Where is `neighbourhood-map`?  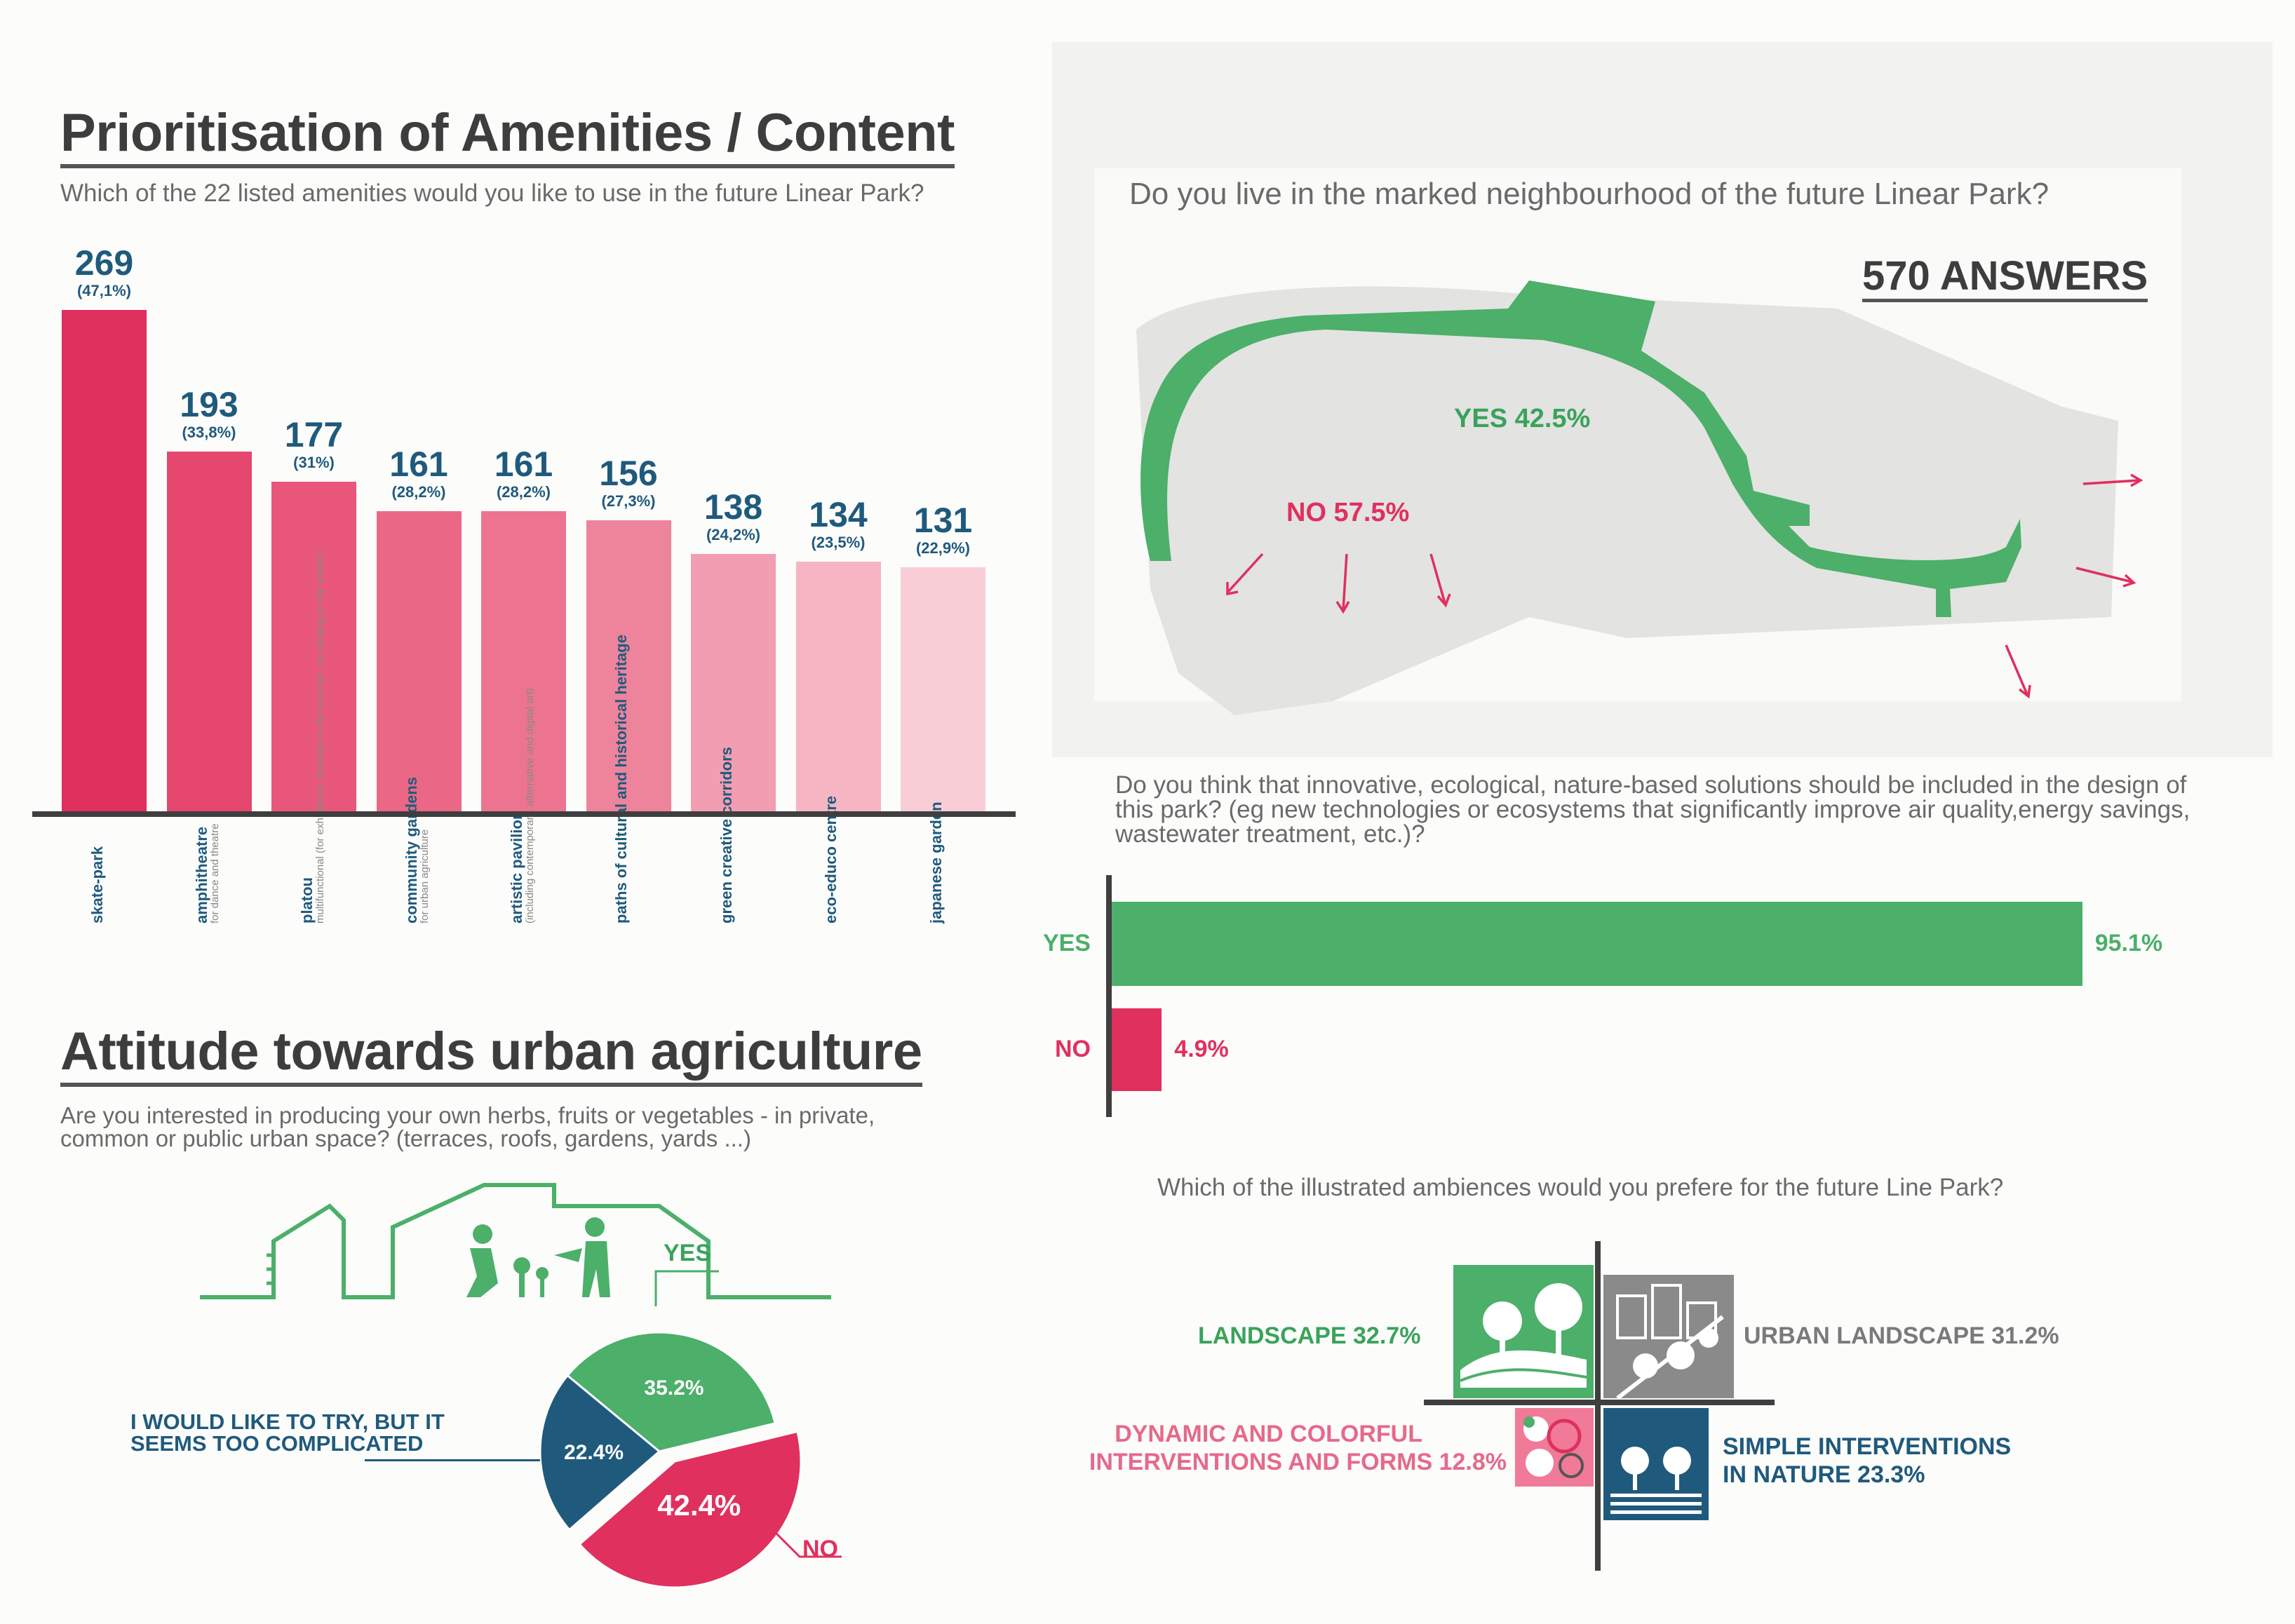 neighbourhood-map is located at coordinates (1639, 498).